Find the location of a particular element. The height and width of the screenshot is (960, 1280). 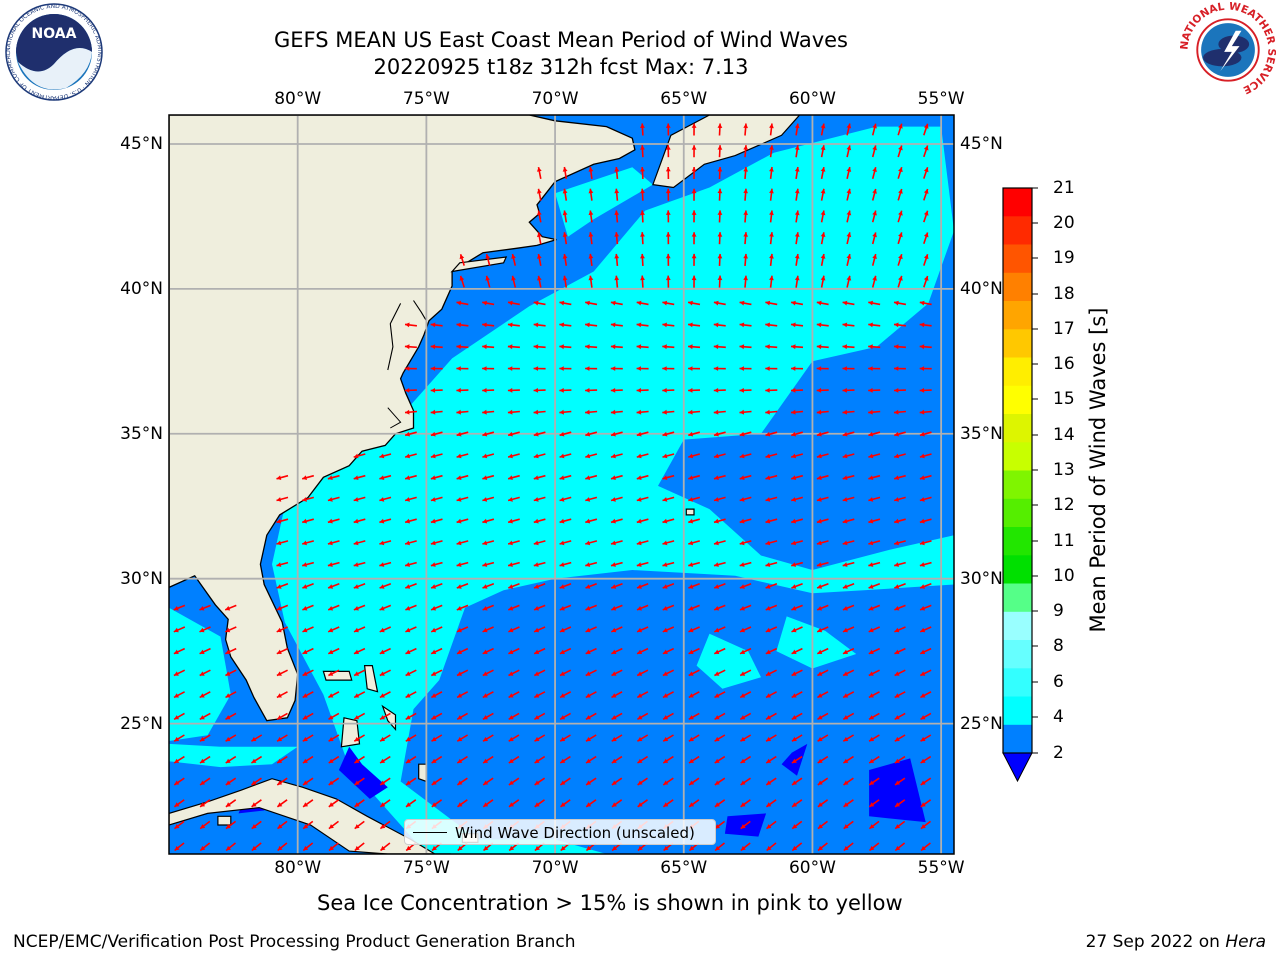

axis-tick-label: 60°W is located at coordinates (812, 868).